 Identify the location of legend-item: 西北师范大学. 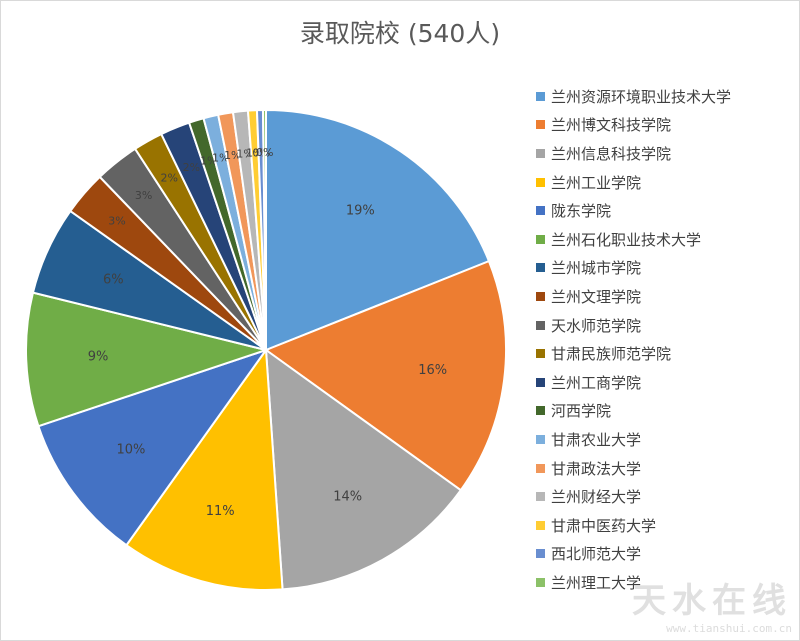
(667, 554).